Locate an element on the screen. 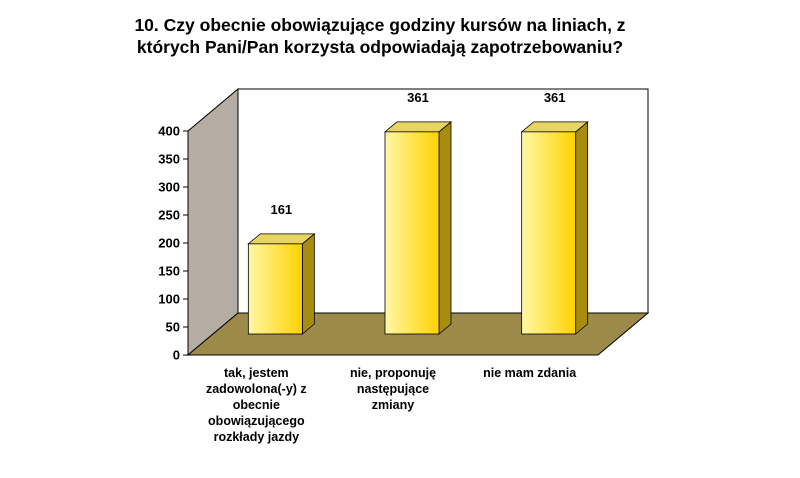 The width and height of the screenshot is (800, 478). x-tick-label: nie, proponuję następujące zmiany is located at coordinates (393, 389).